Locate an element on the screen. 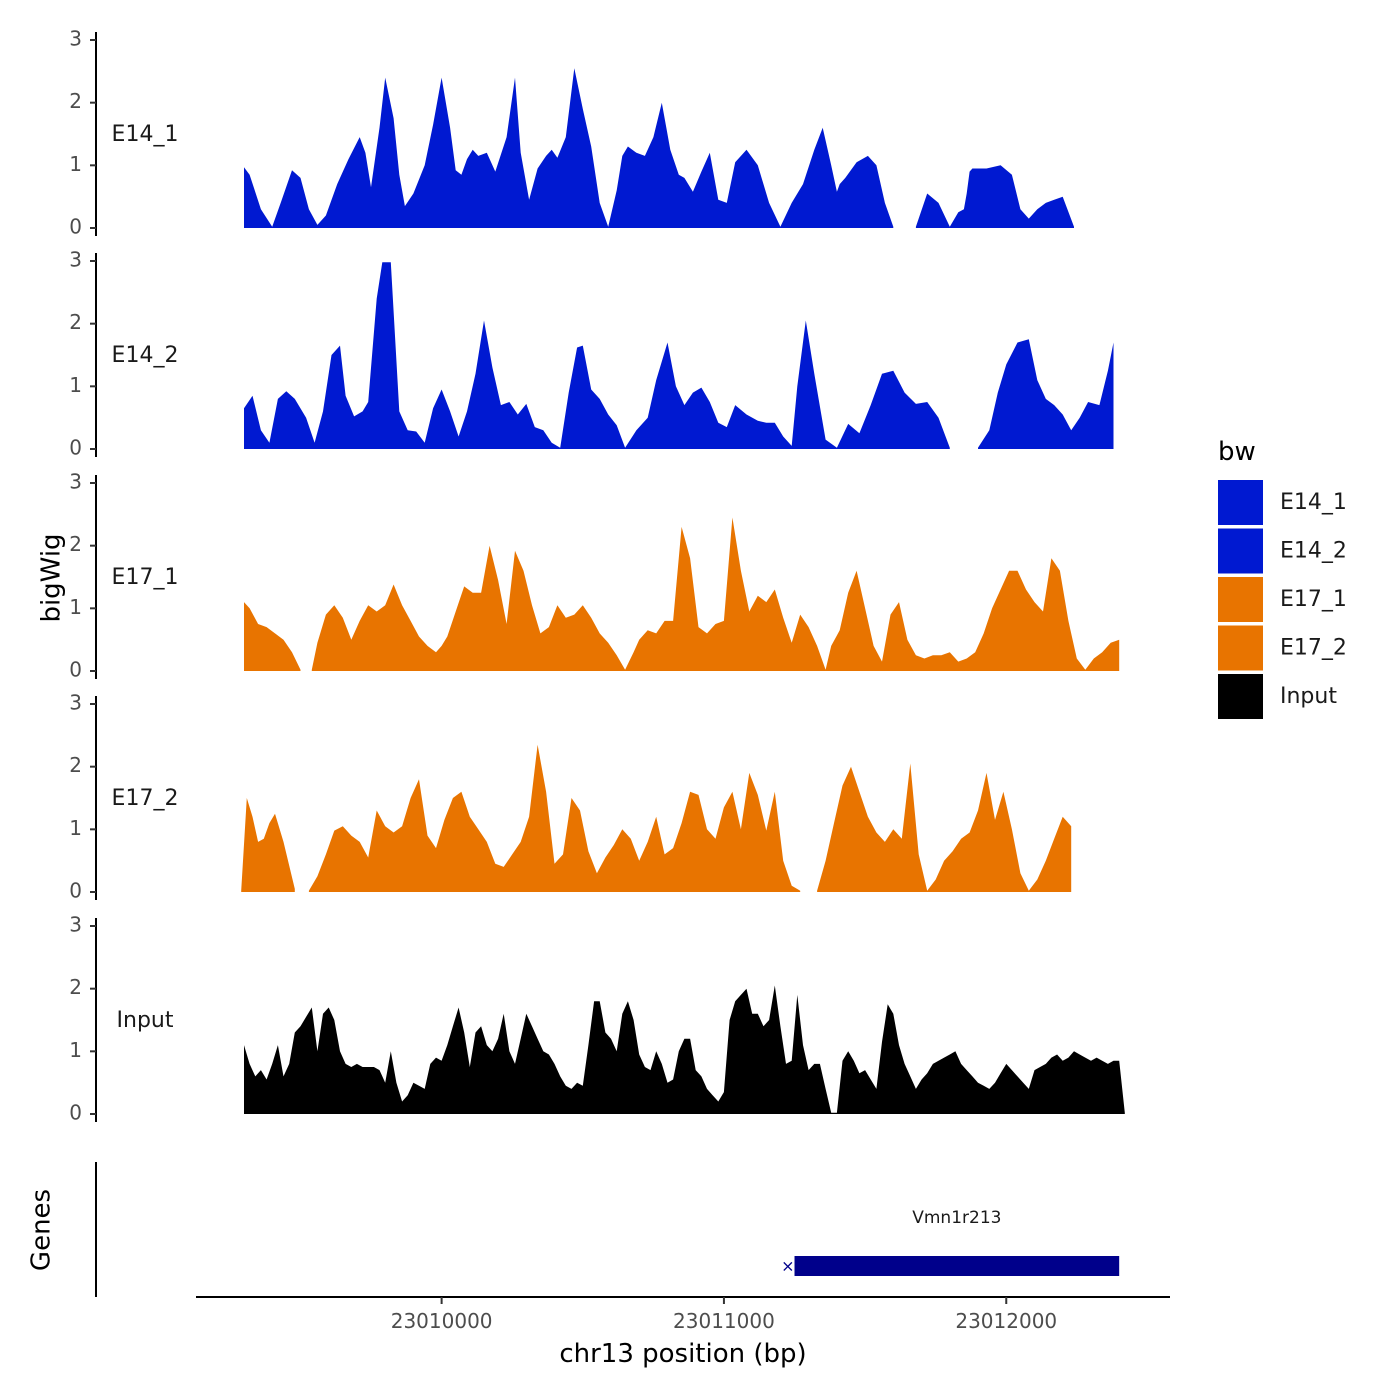 This screenshot has width=1400, height=1400. x-tick-label: 23012000 is located at coordinates (1006, 1321).